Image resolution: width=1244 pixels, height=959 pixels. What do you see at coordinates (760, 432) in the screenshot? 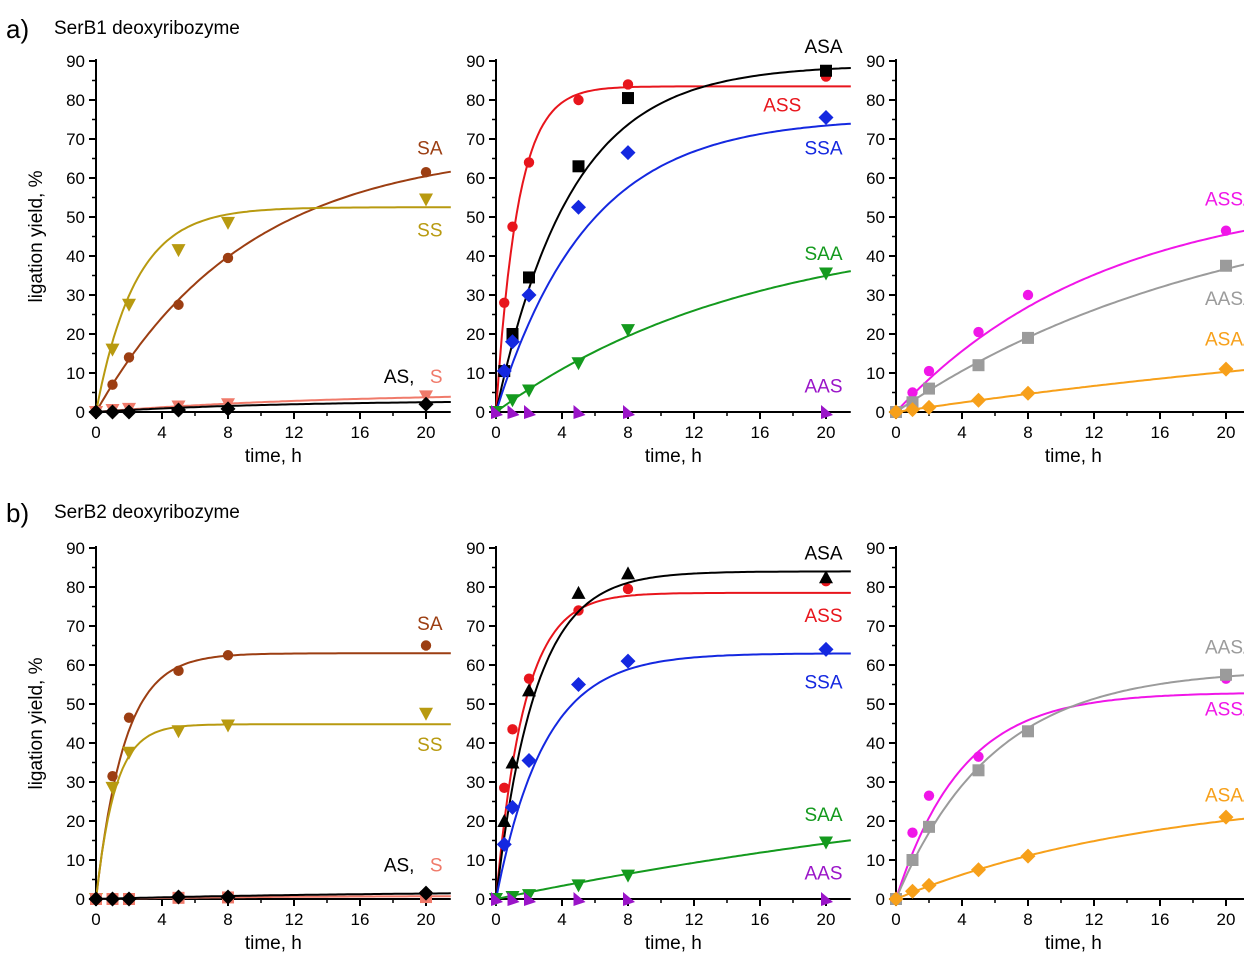
I see `chart-a2-x-tick-label: 16` at bounding box center [760, 432].